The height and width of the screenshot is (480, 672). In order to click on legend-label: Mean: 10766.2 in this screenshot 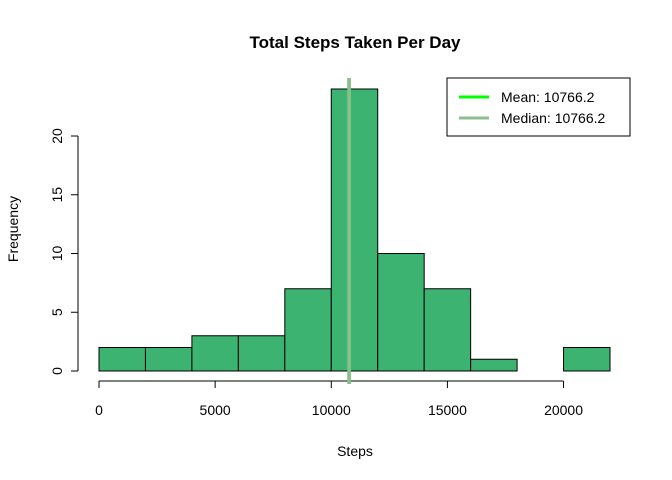, I will do `click(548, 97)`.